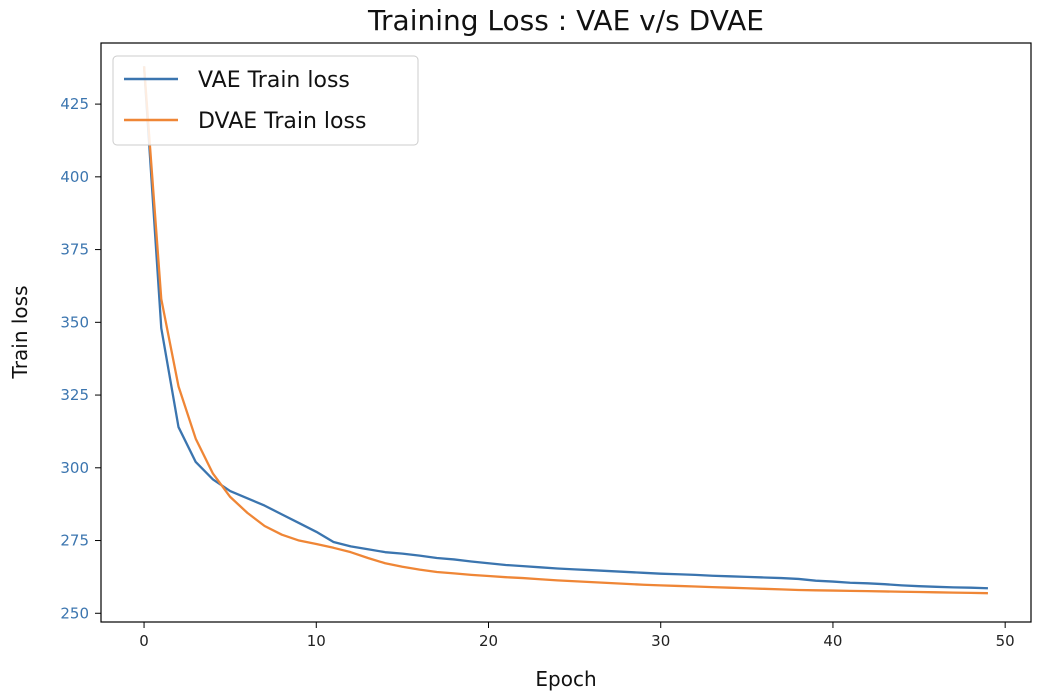 This screenshot has height=700, width=1038. I want to click on y-tick-label: 300, so click(74, 468).